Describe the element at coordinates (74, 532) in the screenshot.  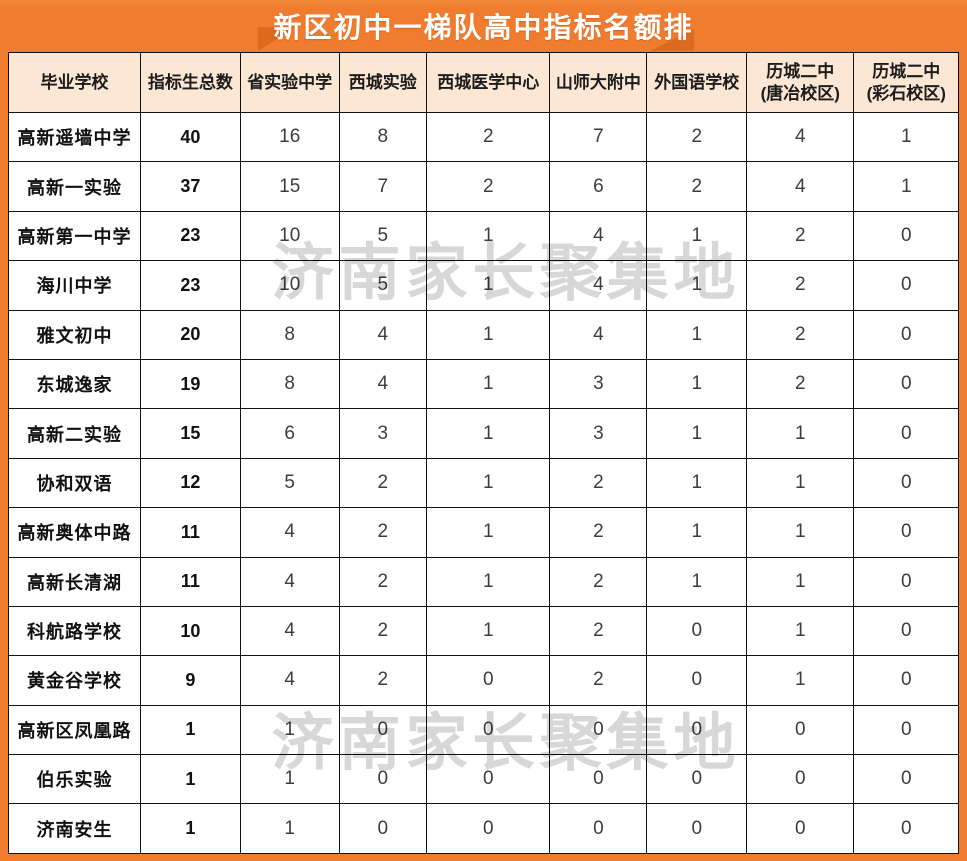
I see `school-name-cell: 高新奥体中路` at that location.